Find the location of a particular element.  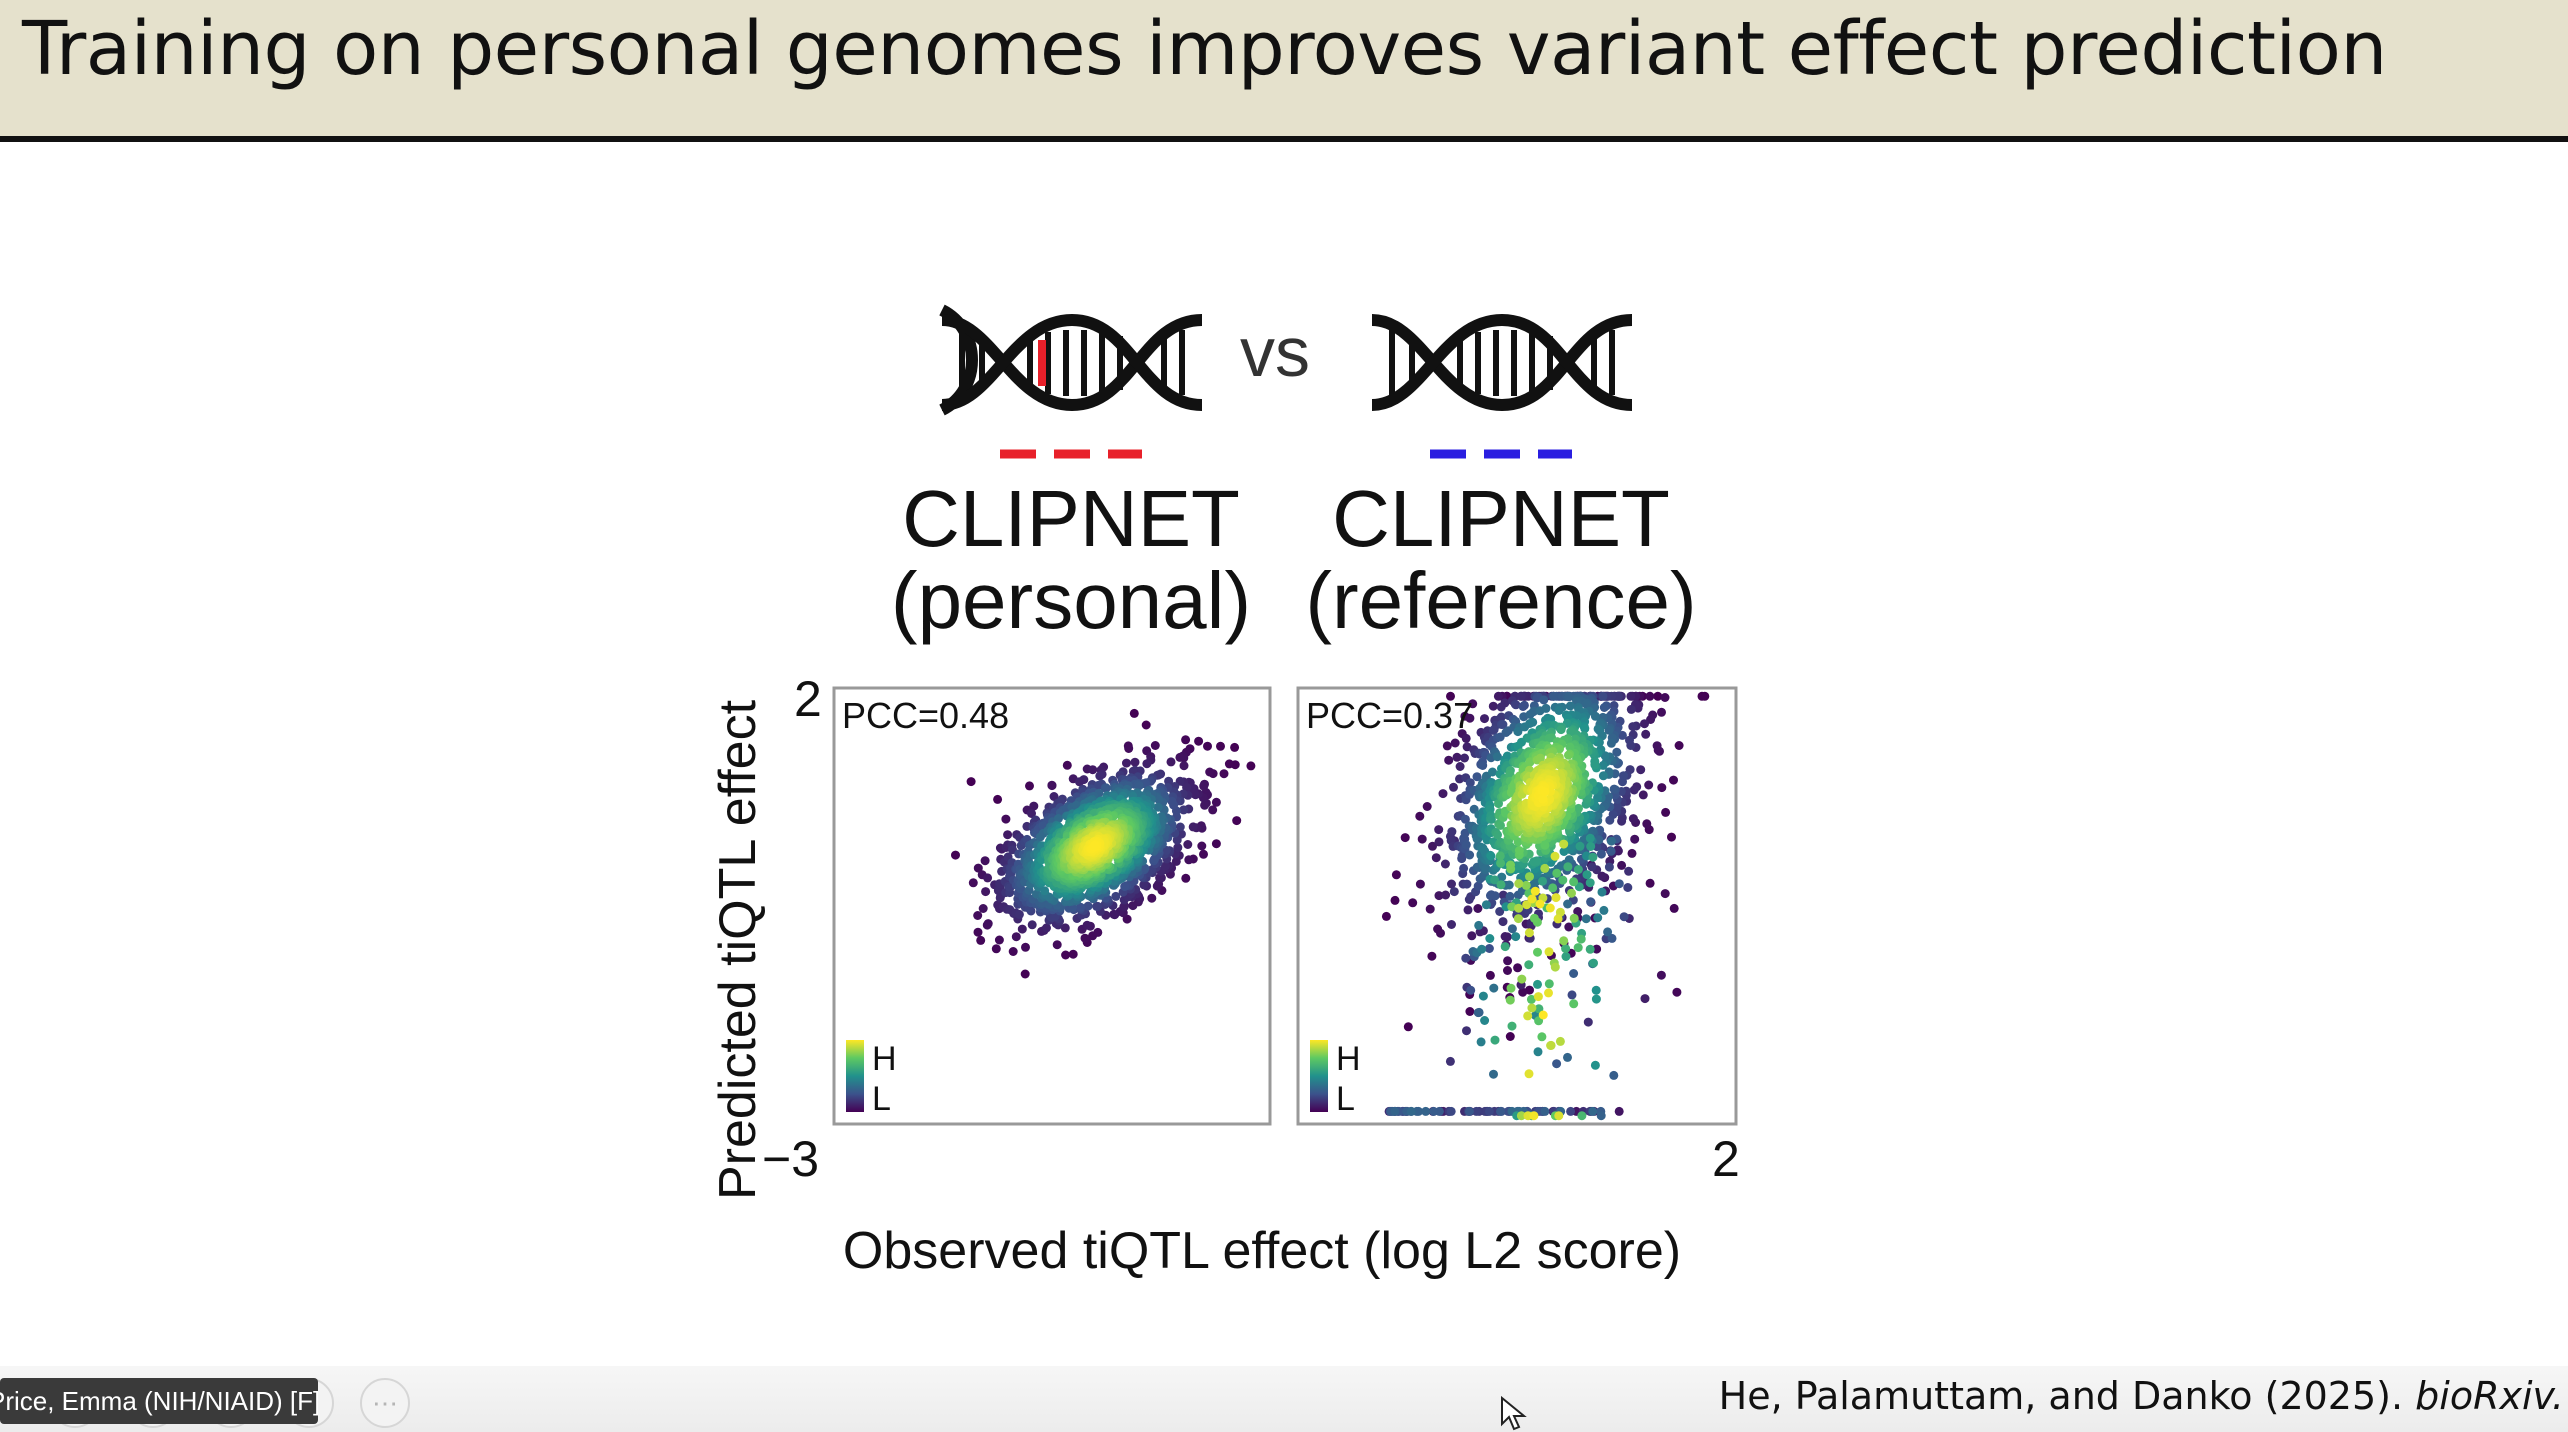

dna-personal-icon is located at coordinates (1070, 360).